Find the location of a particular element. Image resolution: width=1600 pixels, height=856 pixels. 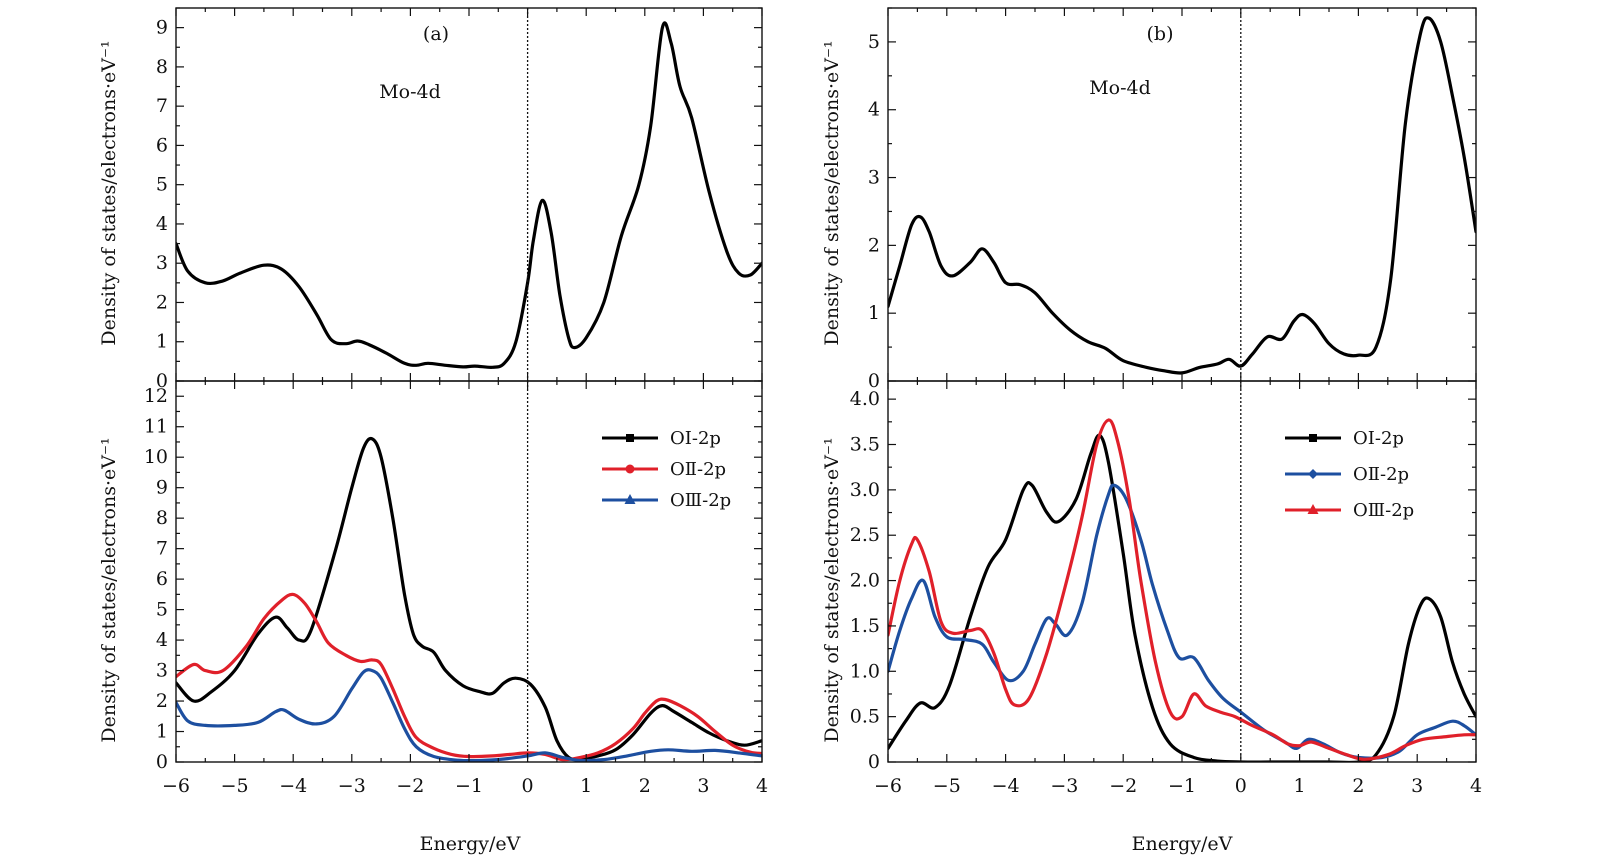

panel-label-a: (a) is located at coordinates (436, 34).